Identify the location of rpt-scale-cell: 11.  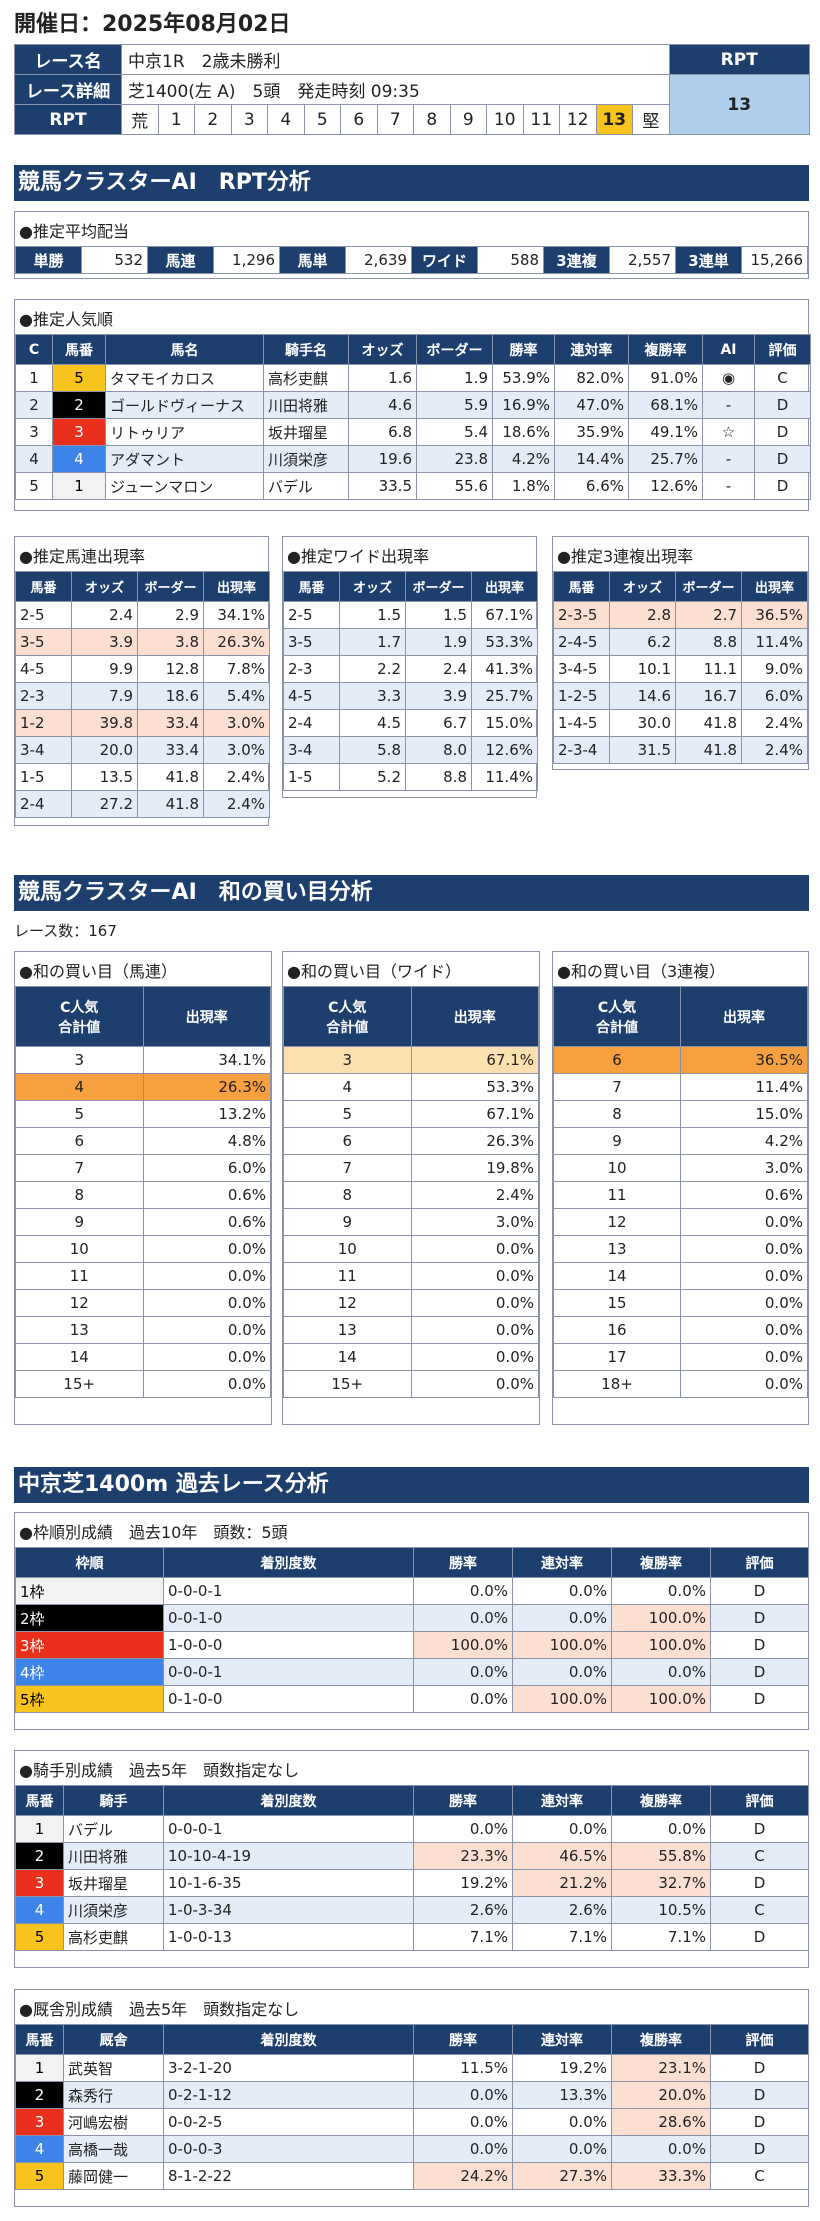
(541, 119).